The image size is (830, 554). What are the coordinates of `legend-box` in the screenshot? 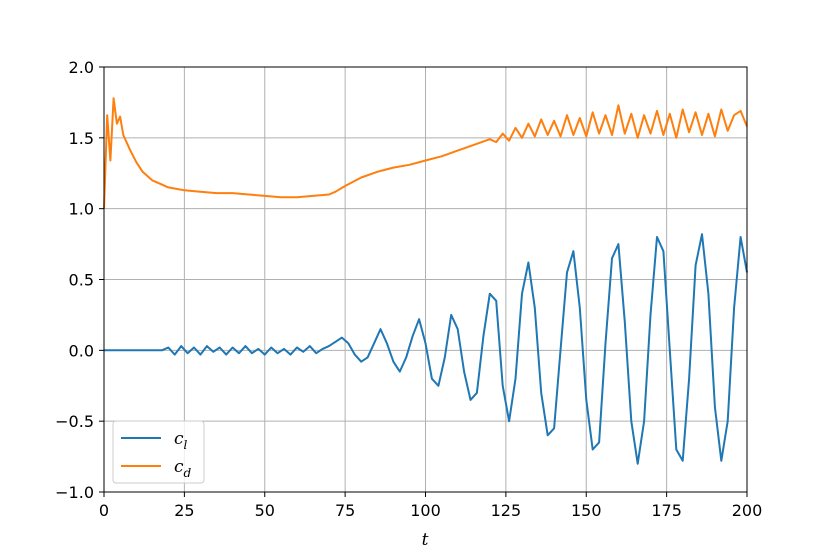 It's located at (158, 452).